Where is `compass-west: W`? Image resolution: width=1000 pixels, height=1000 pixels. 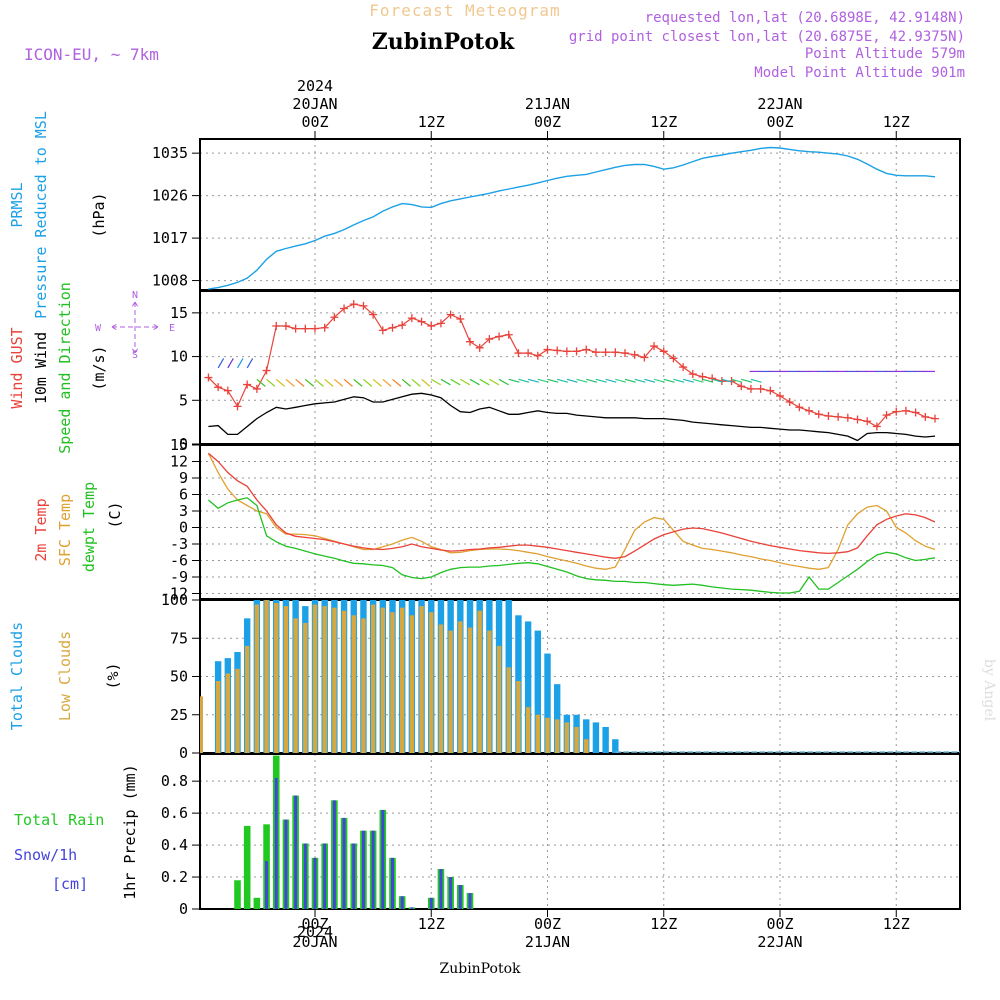 compass-west: W is located at coordinates (98, 328).